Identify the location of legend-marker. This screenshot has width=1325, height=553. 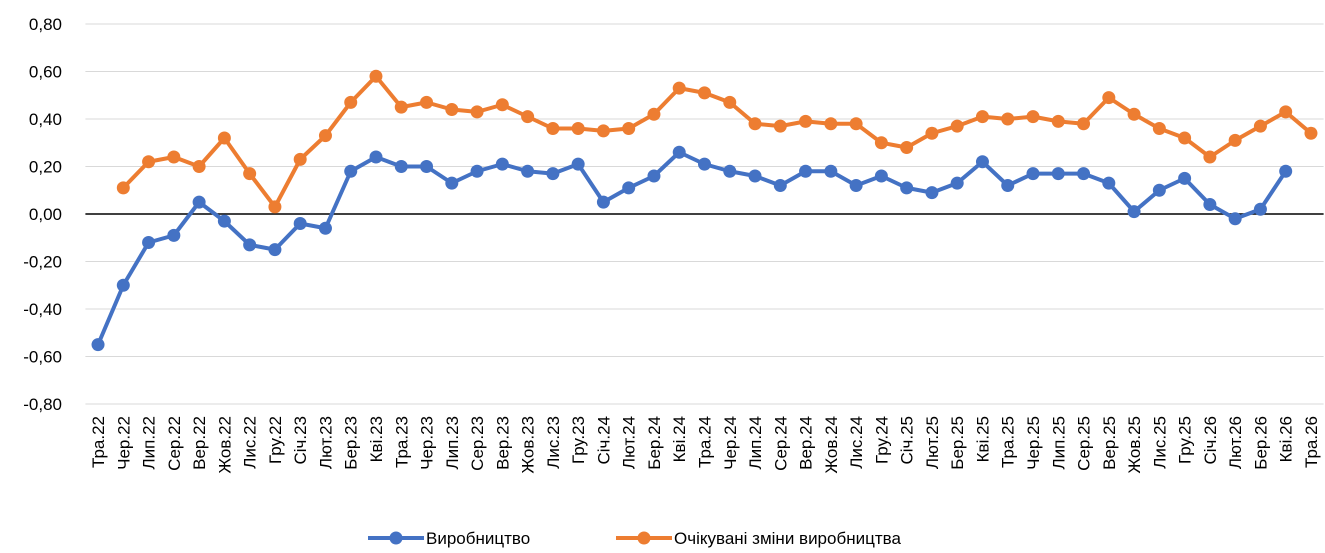
(396, 538).